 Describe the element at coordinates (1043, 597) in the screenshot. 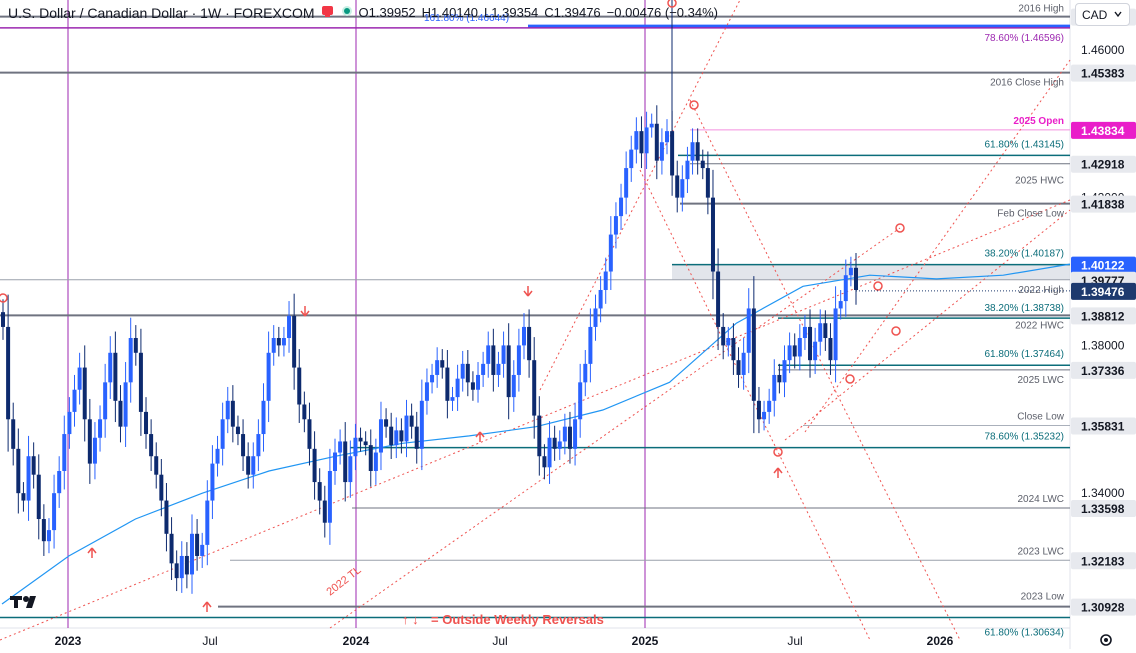

I see `level-label: 2023 Low` at that location.